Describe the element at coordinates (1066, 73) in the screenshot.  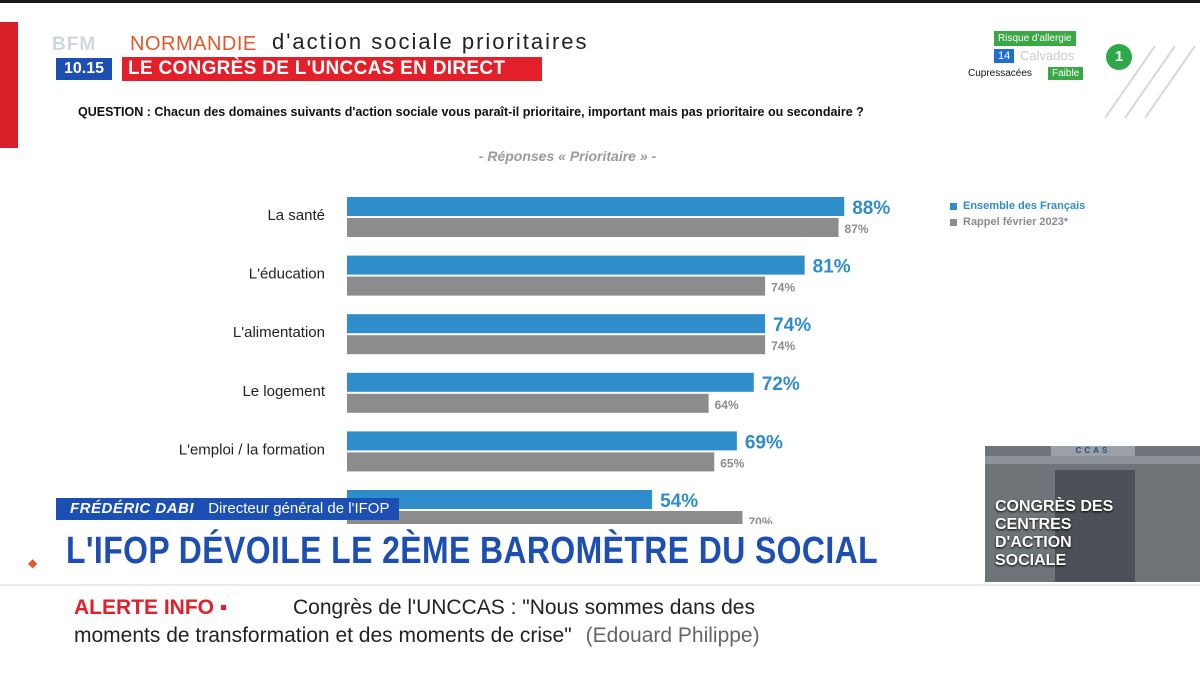
I see `allergy-level-badge: Faible` at that location.